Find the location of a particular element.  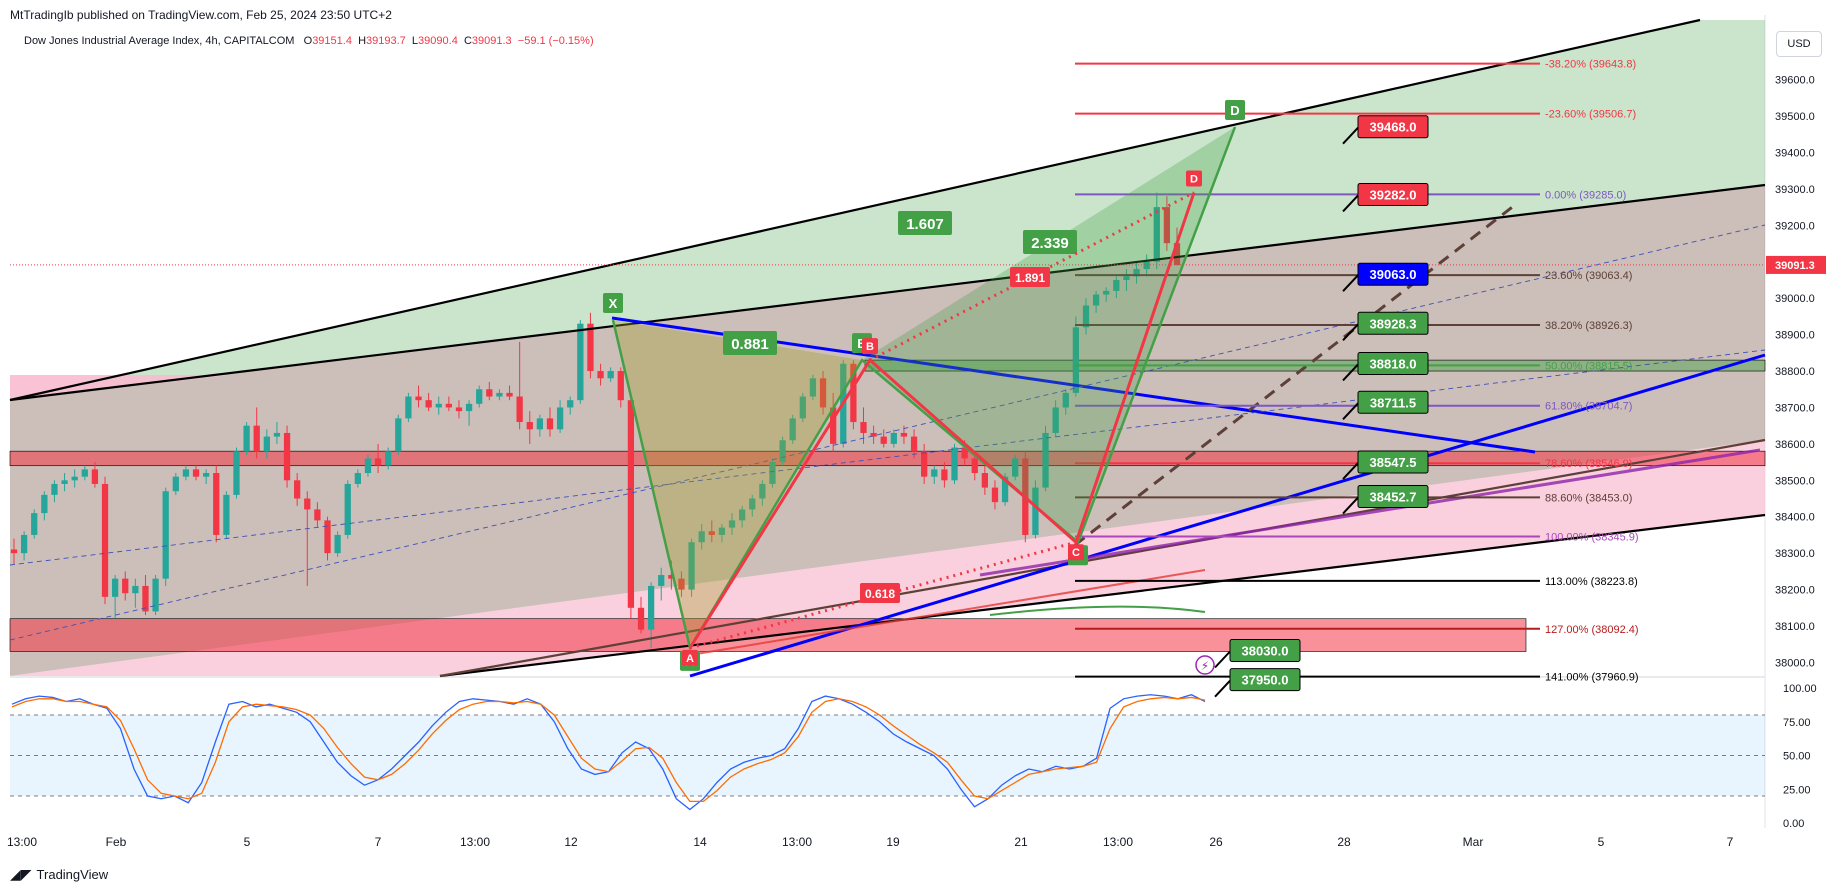

channel-bottom-line is located at coordinates (1102, 595).